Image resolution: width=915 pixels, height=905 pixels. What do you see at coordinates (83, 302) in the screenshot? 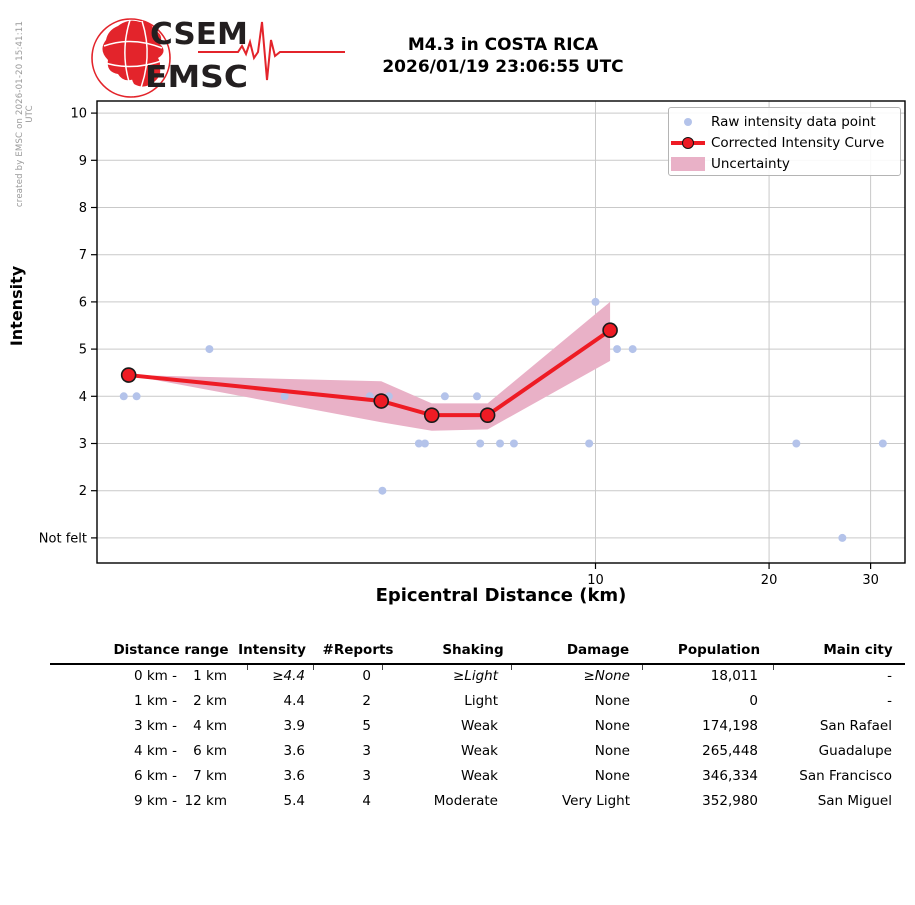
I see `y-tick-label: 6` at bounding box center [83, 302].